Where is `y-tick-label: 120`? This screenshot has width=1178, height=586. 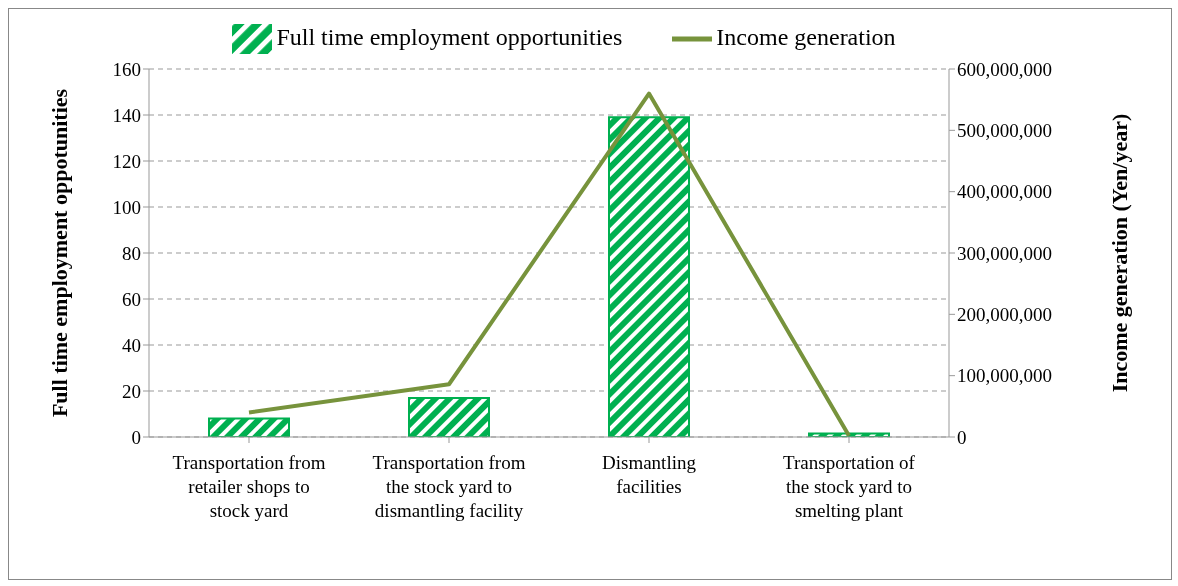 y-tick-label: 120 is located at coordinates (126, 161).